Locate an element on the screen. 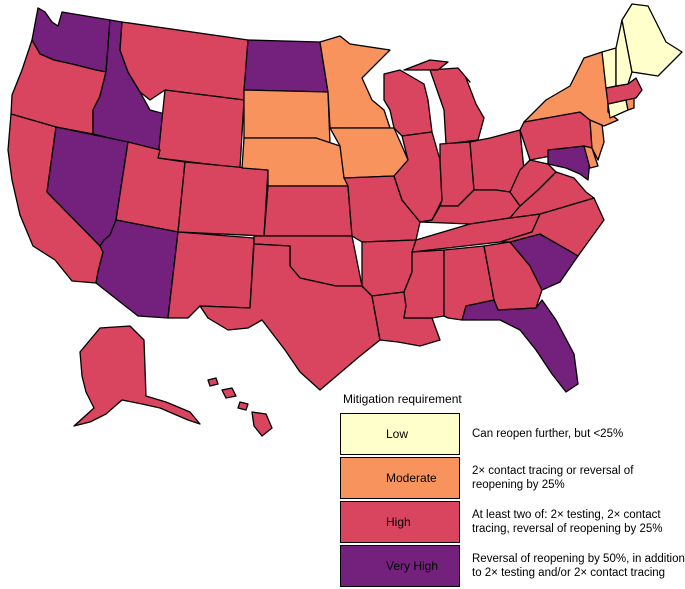  state-mi is located at coordinates (444, 102).